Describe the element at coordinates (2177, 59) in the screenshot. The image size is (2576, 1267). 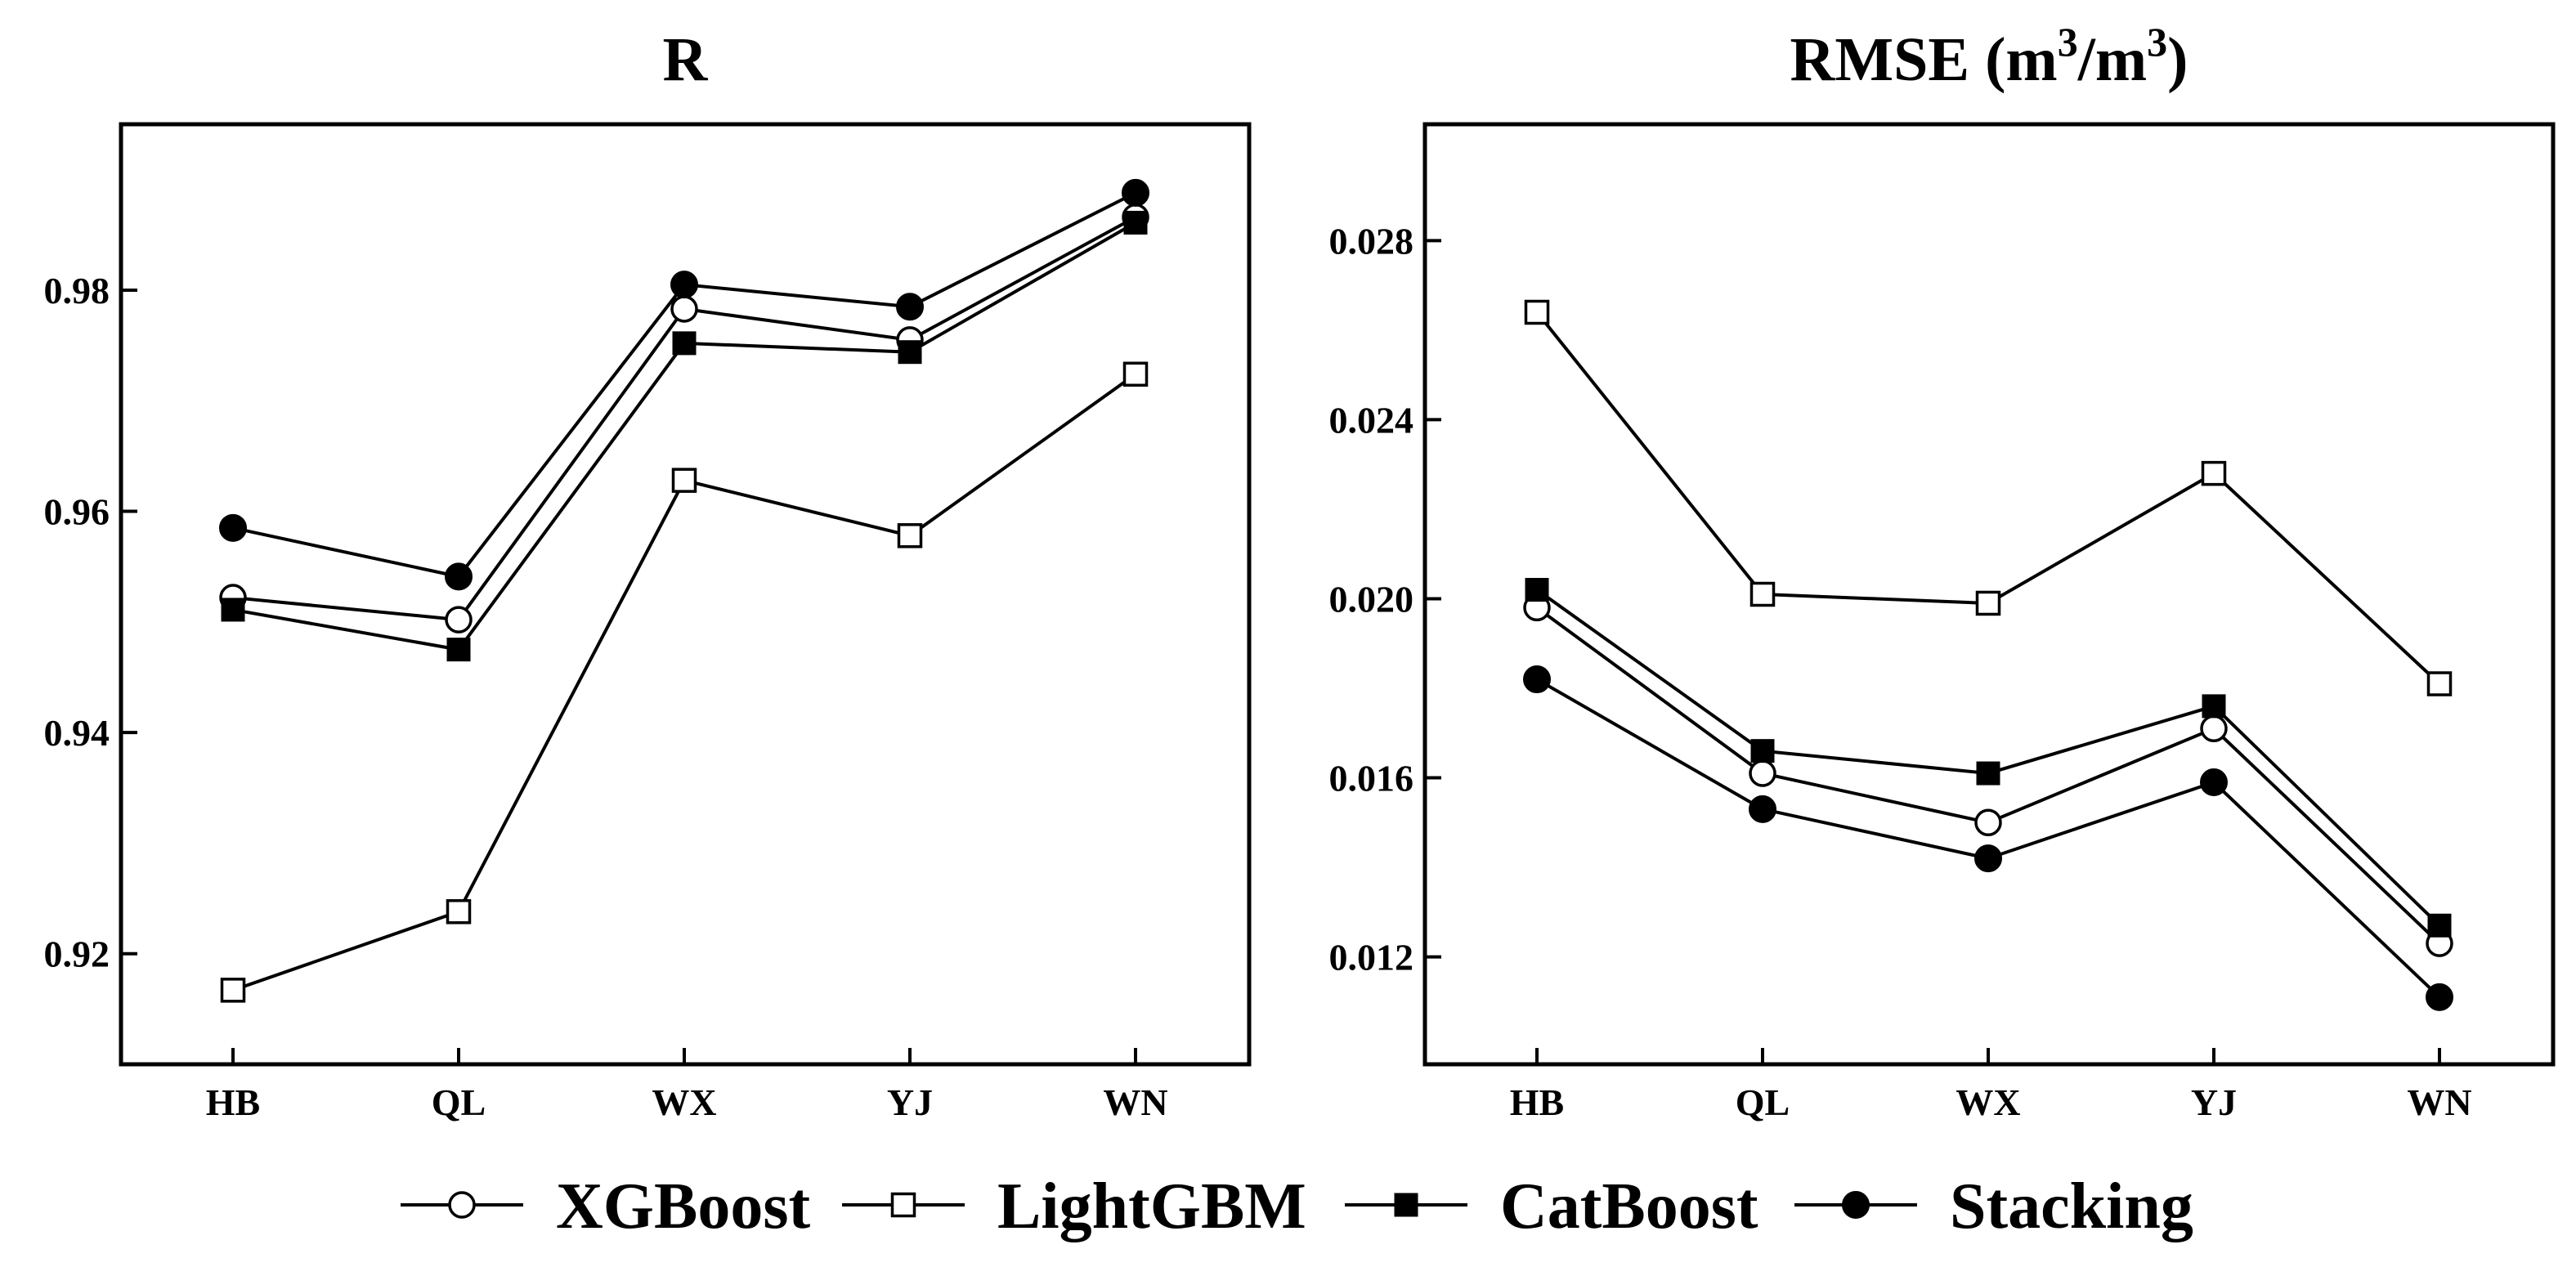
I see `title-text-part: )` at that location.